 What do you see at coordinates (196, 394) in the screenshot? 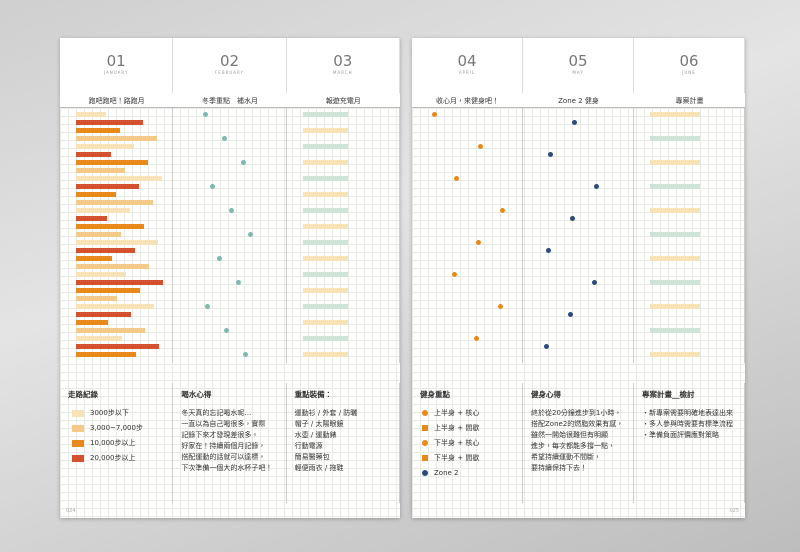
I see `box-title: 喝水心得` at bounding box center [196, 394].